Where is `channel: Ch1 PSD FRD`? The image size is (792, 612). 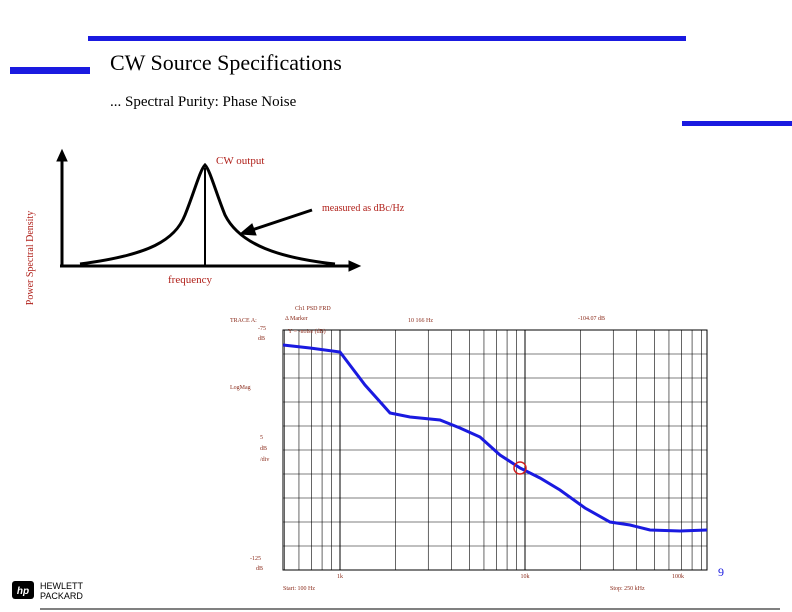
channel: Ch1 PSD FRD is located at coordinates (313, 309).